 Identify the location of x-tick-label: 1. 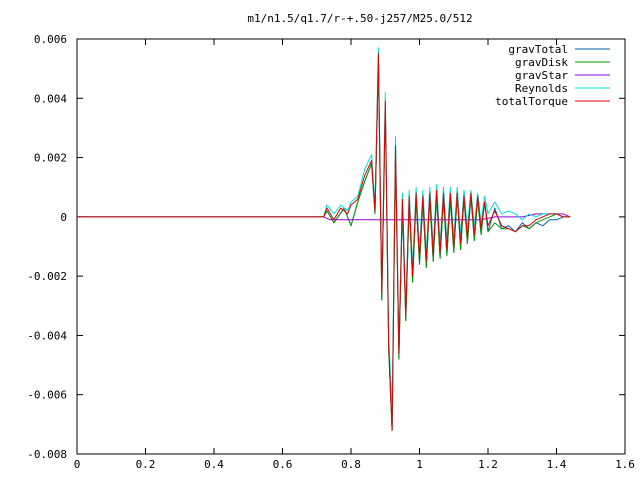
(419, 464).